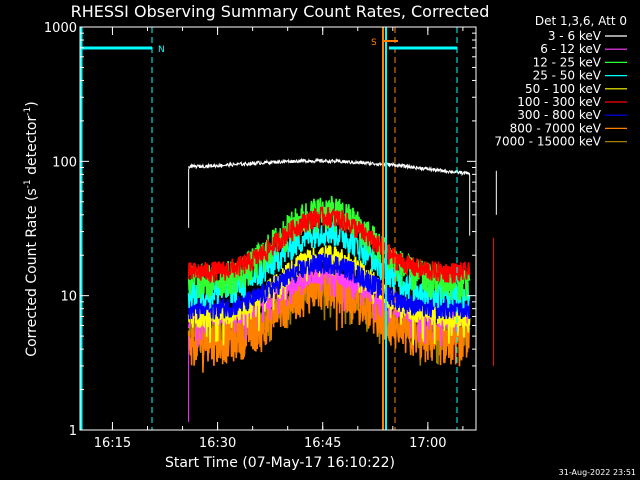 The height and width of the screenshot is (480, 640). What do you see at coordinates (161, 50) in the screenshot?
I see `marker-label-n: N` at bounding box center [161, 50].